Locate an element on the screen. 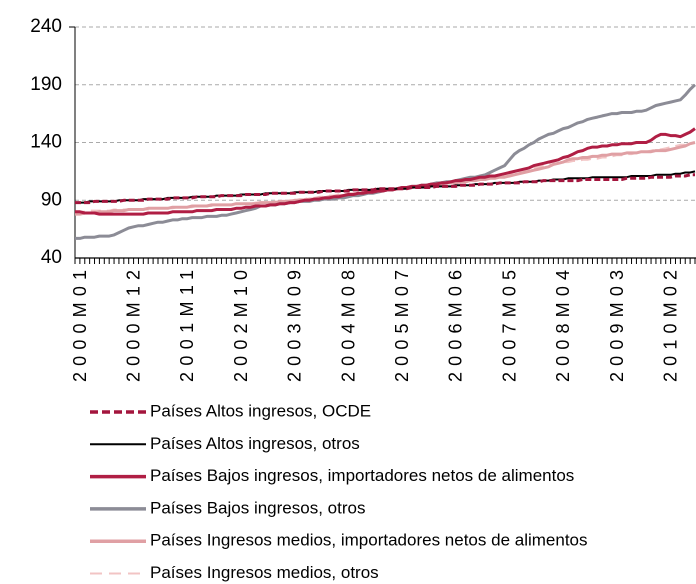 The height and width of the screenshot is (584, 696). legend-label: Países Bajos ingresos, otros is located at coordinates (257, 507).